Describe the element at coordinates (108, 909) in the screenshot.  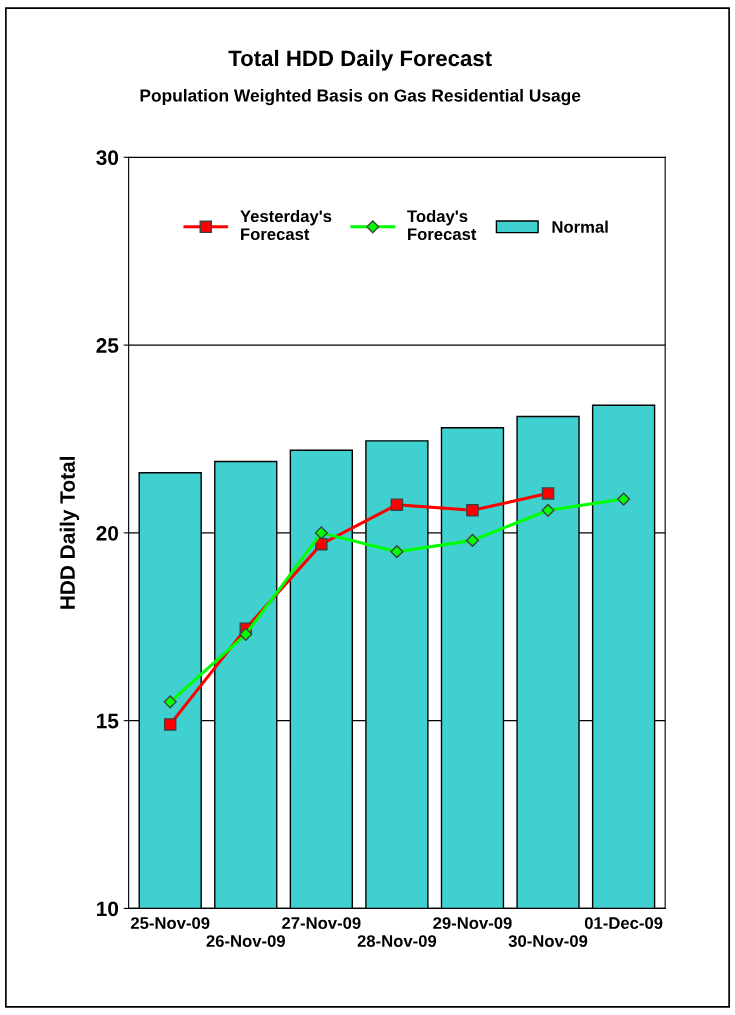
I see `y-tick-label: 10` at that location.